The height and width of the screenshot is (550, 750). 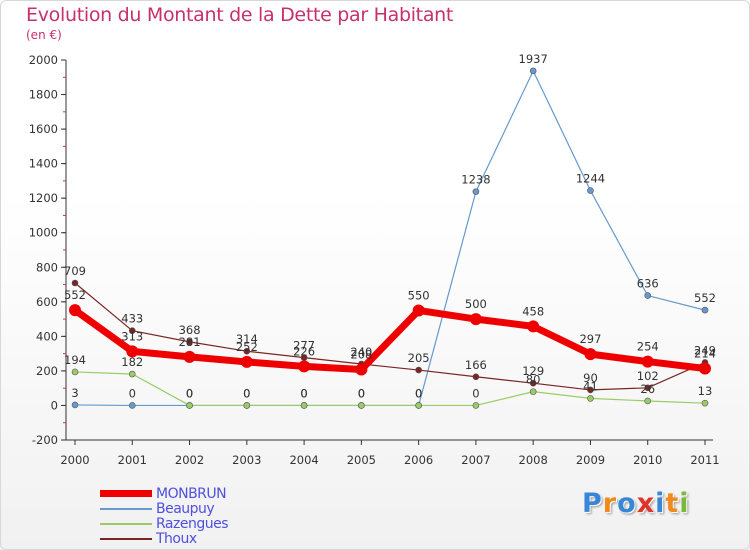 What do you see at coordinates (45, 440) in the screenshot?
I see `y-tick-label: -200` at bounding box center [45, 440].